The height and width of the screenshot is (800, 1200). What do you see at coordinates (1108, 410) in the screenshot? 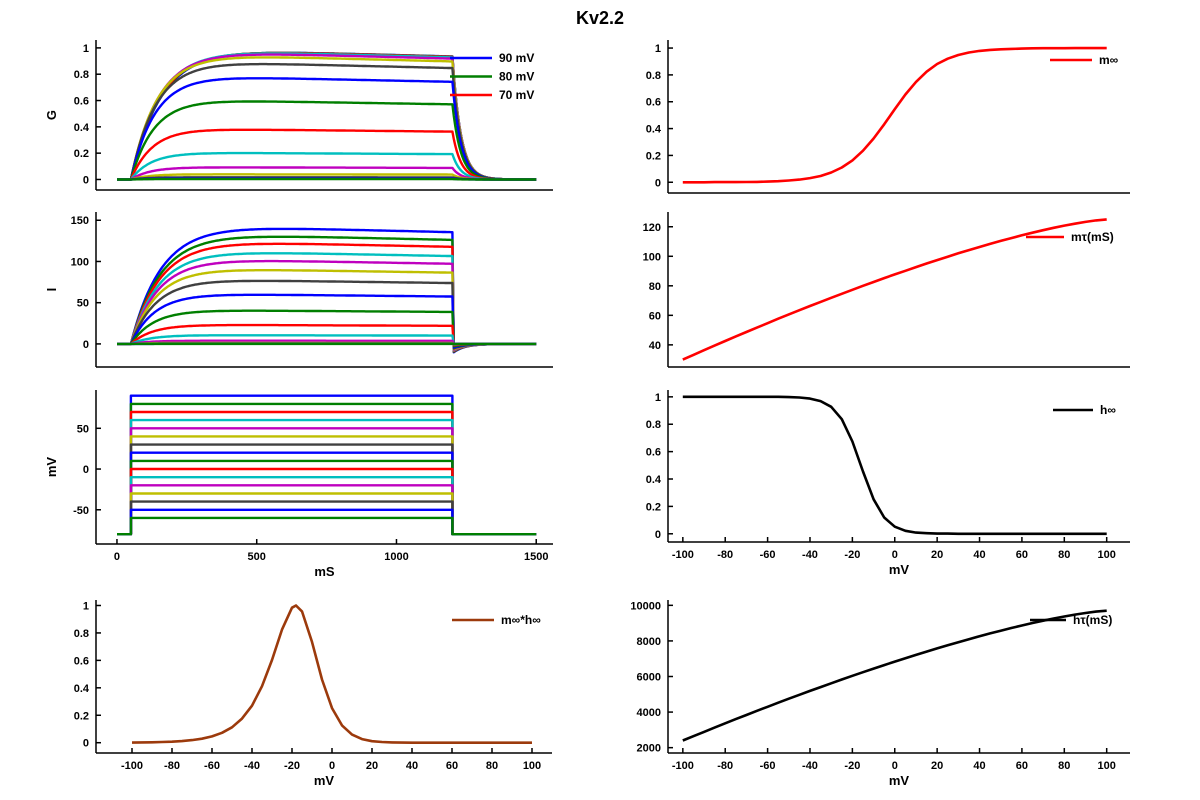
I see `legend-label-h∞: h∞` at bounding box center [1108, 410].